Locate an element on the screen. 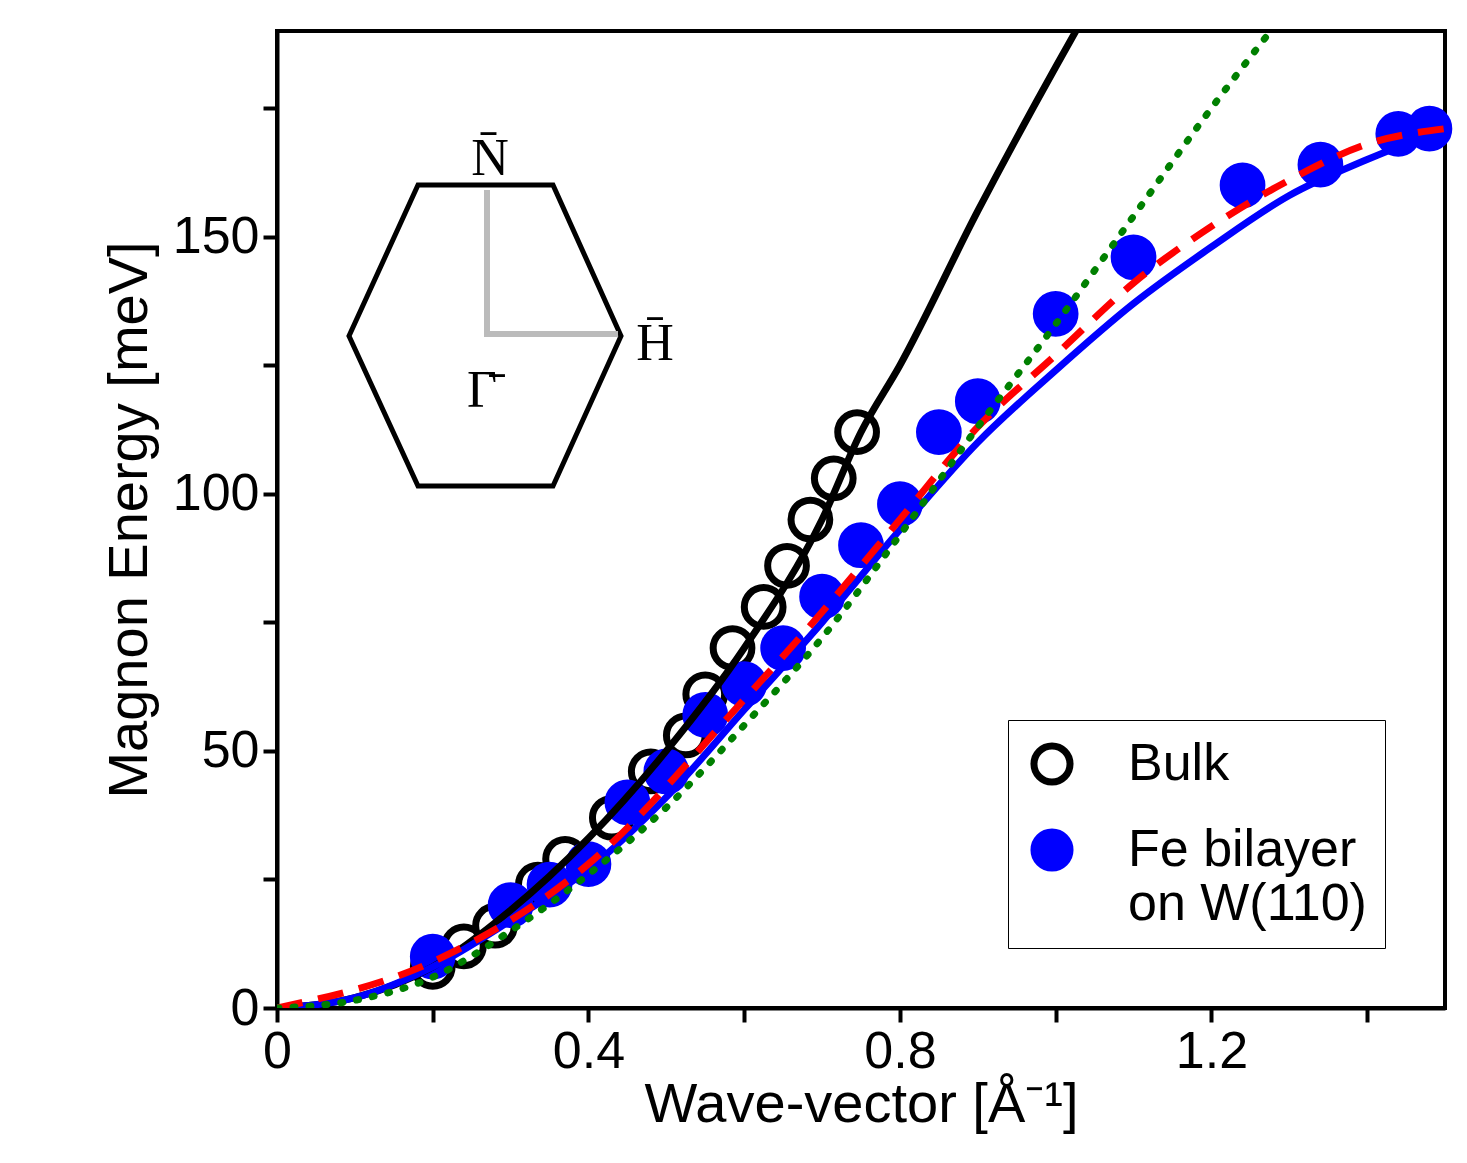 The image size is (1467, 1163). x-tick-label: 0.4 is located at coordinates (589, 1049).